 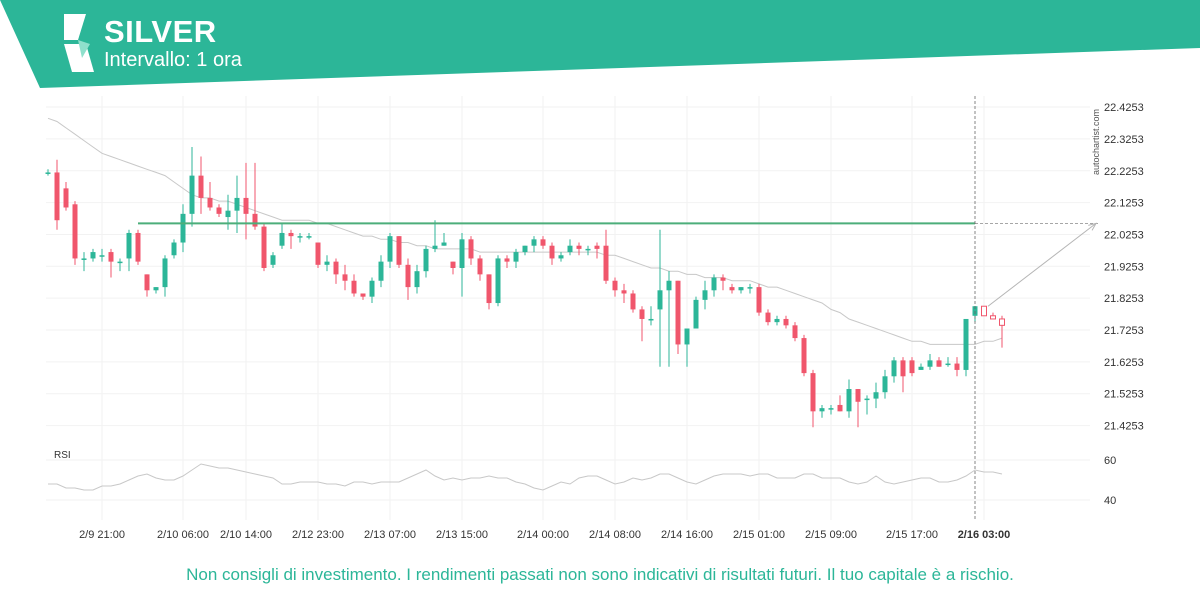 What do you see at coordinates (1124, 299) in the screenshot?
I see `y-tick-label: 21.8253` at bounding box center [1124, 299].